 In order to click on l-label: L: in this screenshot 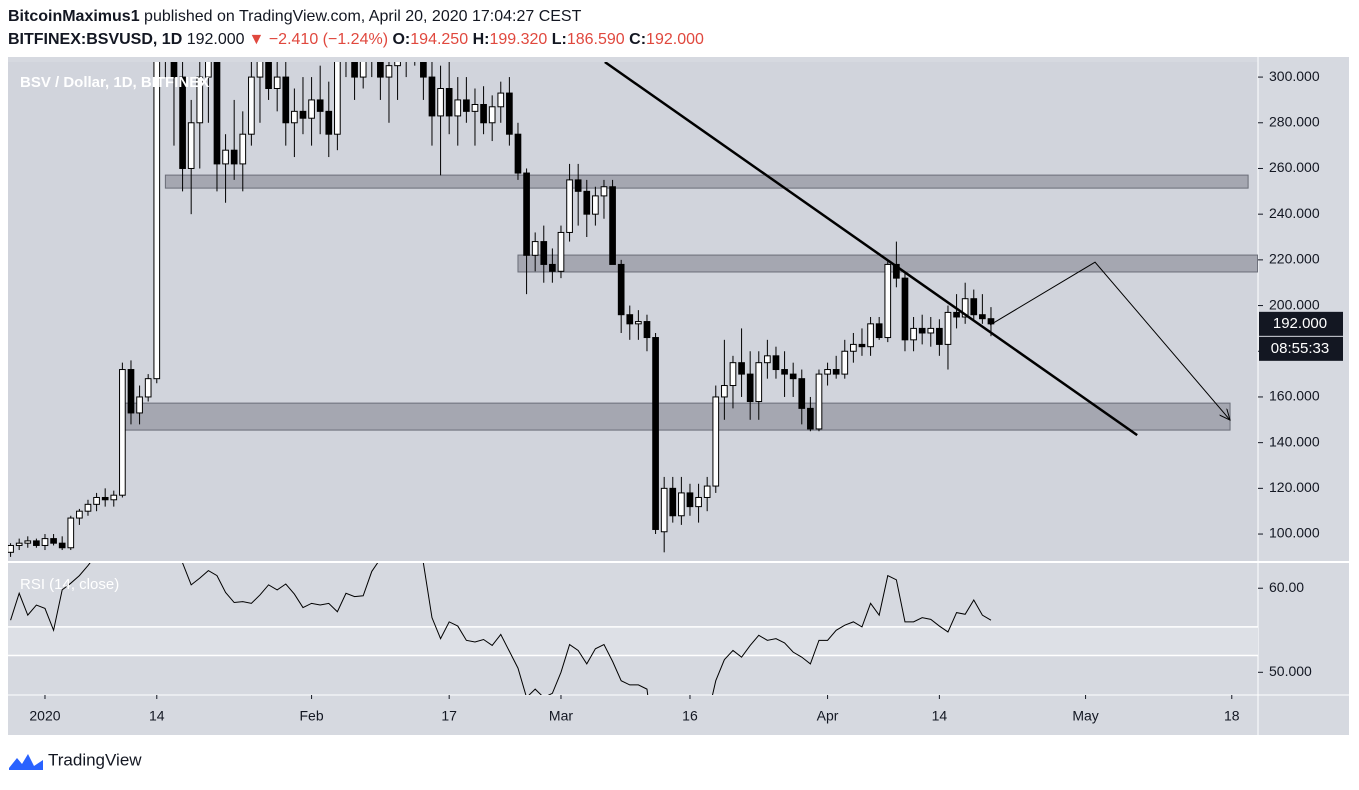, I will do `click(559, 39)`.